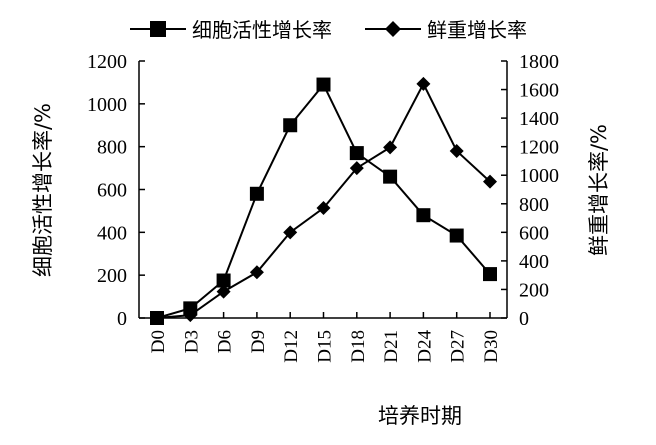 The height and width of the screenshot is (445, 656). I want to click on legend: 细胞活性增长率 鲜重增长率, so click(328, 30).